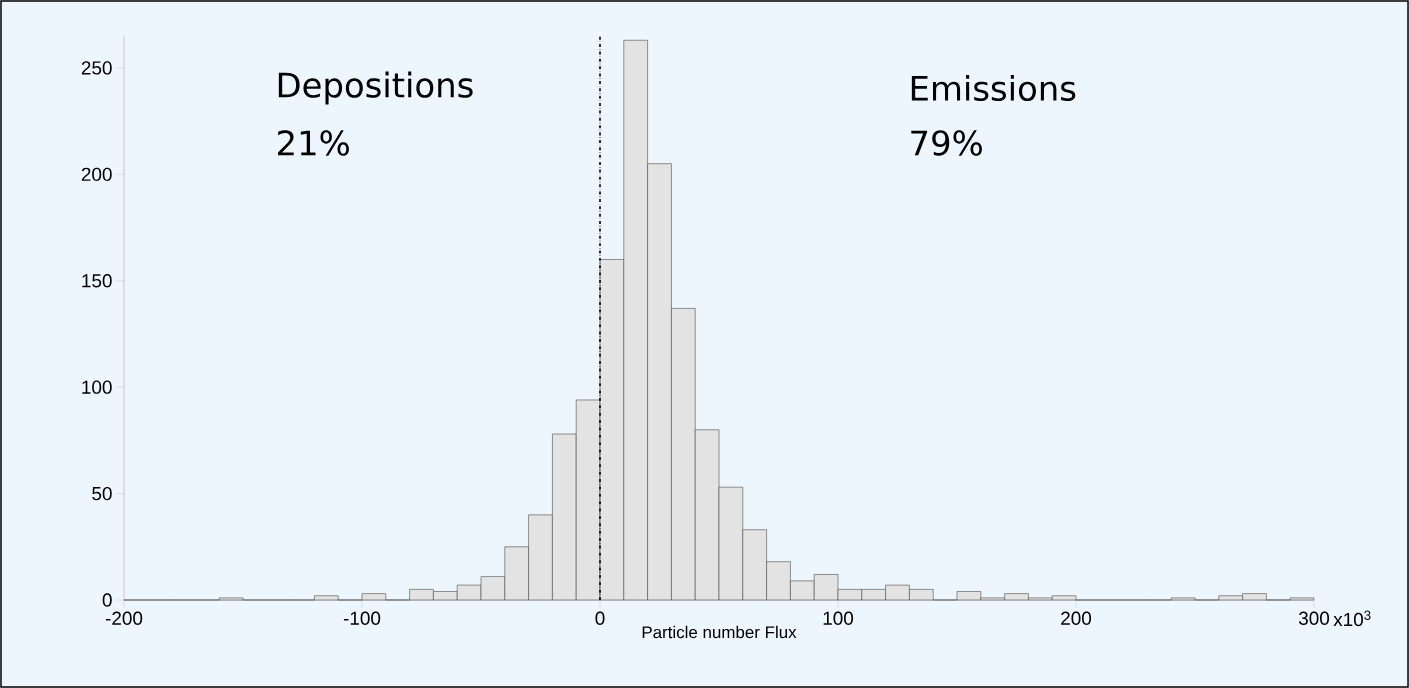 This screenshot has height=688, width=1409. Describe the element at coordinates (107, 600) in the screenshot. I see `y-tick-label: 0` at that location.